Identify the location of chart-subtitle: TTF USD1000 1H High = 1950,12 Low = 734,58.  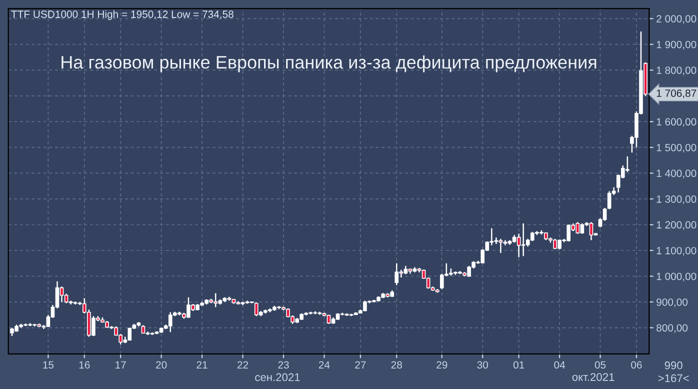
(122, 15).